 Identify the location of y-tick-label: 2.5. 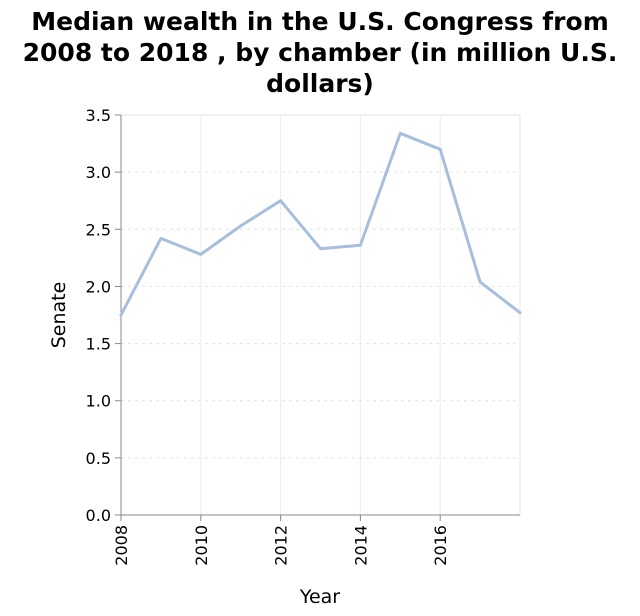
(98, 229).